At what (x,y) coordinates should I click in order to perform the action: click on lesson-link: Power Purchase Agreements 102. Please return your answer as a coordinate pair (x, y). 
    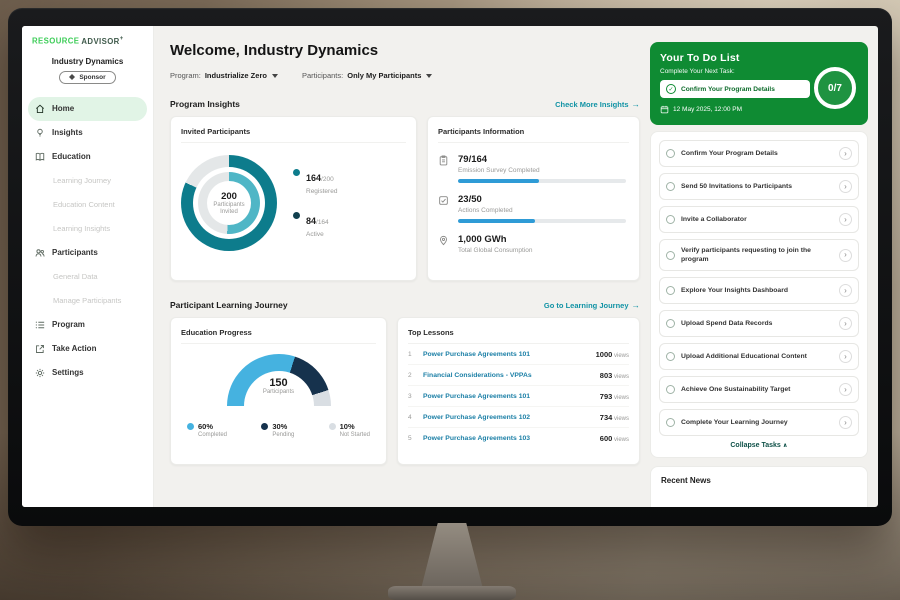
    Looking at the image, I should click on (477, 417).